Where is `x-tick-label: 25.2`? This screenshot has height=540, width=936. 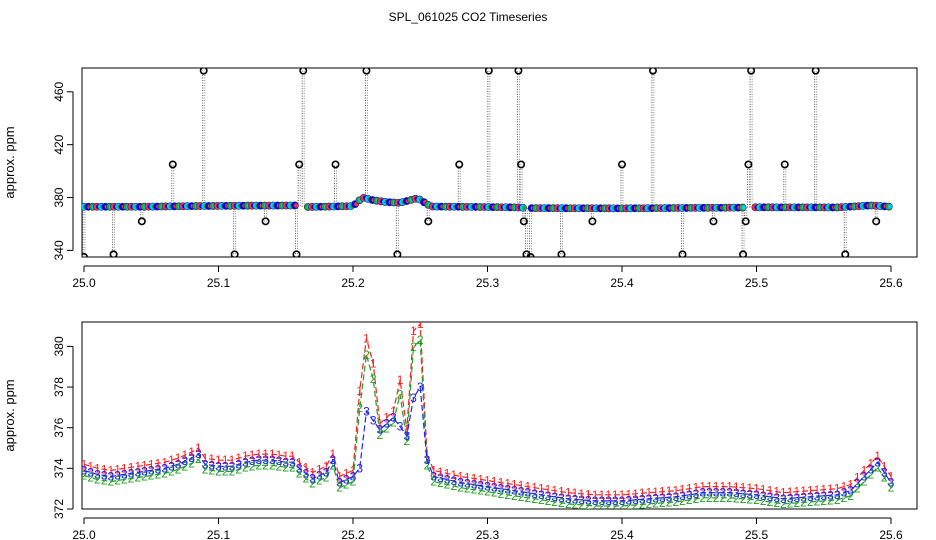
x-tick-label: 25.2 is located at coordinates (353, 534).